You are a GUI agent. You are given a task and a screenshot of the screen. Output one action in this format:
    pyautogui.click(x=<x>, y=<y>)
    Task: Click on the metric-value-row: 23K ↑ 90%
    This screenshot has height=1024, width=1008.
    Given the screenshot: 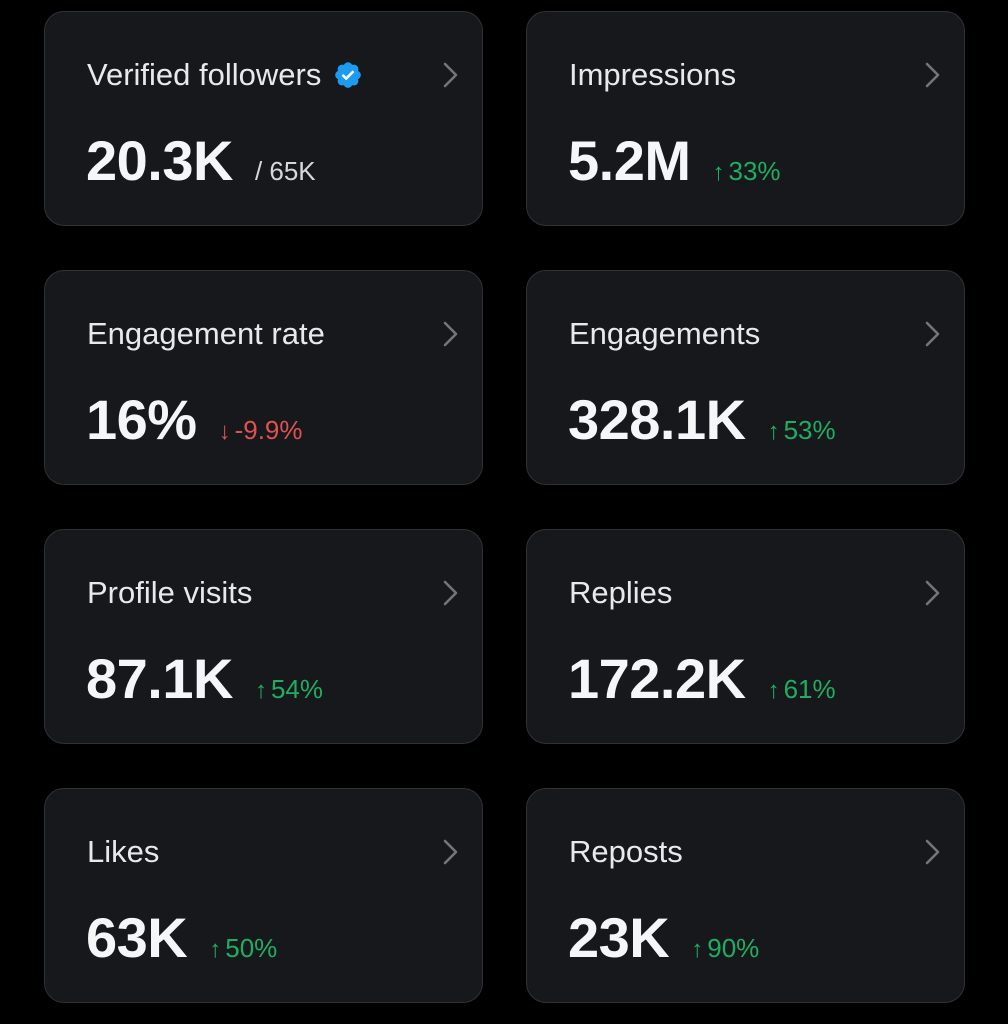 What is the action you would take?
    pyautogui.click(x=663, y=938)
    